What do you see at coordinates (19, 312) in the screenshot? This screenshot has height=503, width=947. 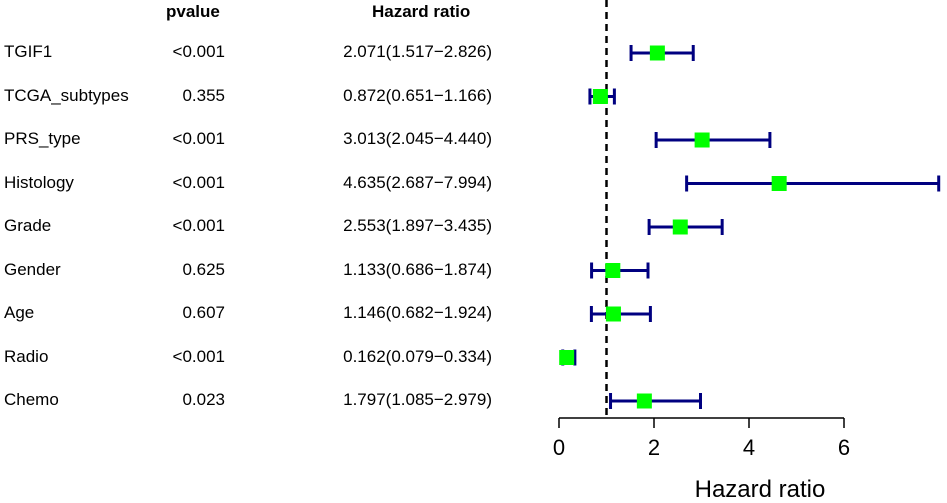 I see `variable-label: Age` at bounding box center [19, 312].